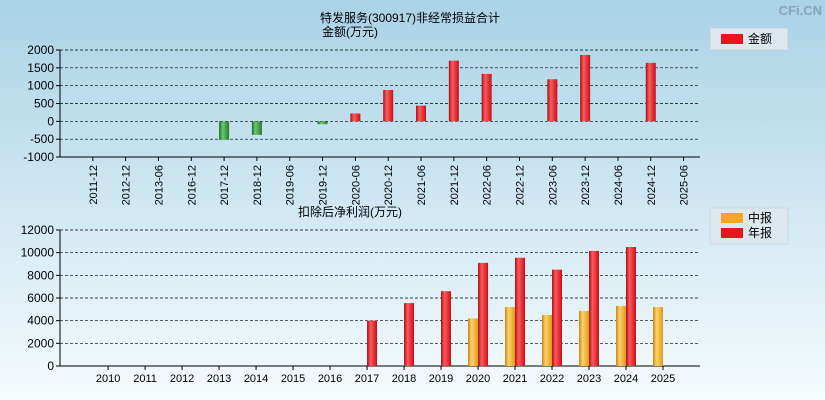 Image resolution: width=825 pixels, height=400 pixels. What do you see at coordinates (159, 185) in the screenshot?
I see `chart1-xtick-label: 2013-06` at bounding box center [159, 185].